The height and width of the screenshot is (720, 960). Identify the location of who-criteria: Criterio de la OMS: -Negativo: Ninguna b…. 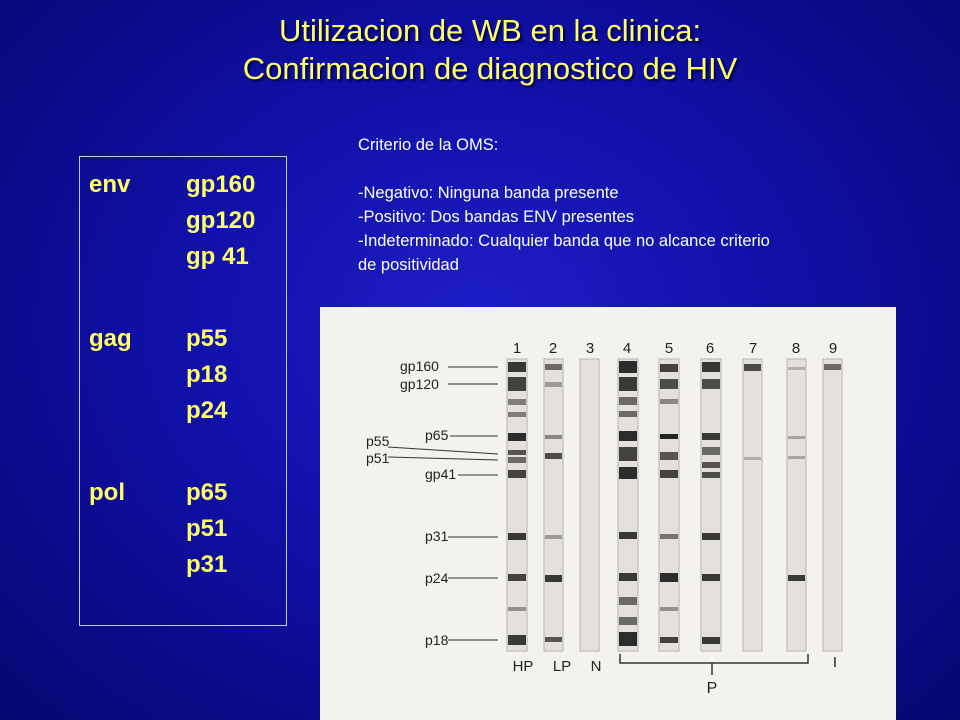
(659, 205).